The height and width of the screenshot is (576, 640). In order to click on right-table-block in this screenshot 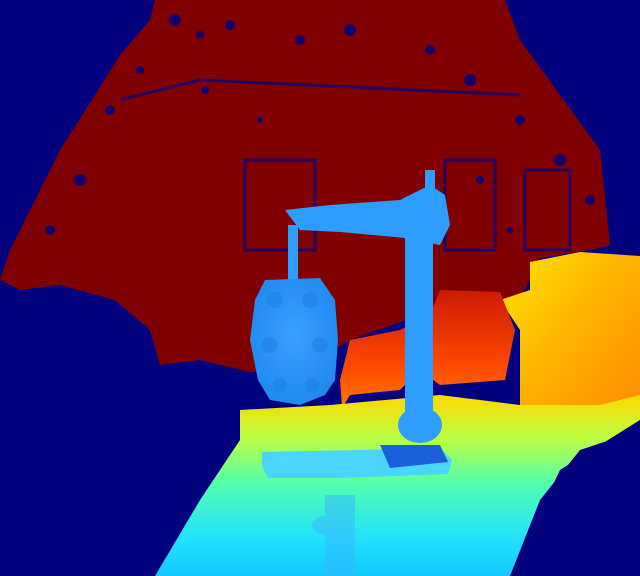, I will do `click(570, 338)`.